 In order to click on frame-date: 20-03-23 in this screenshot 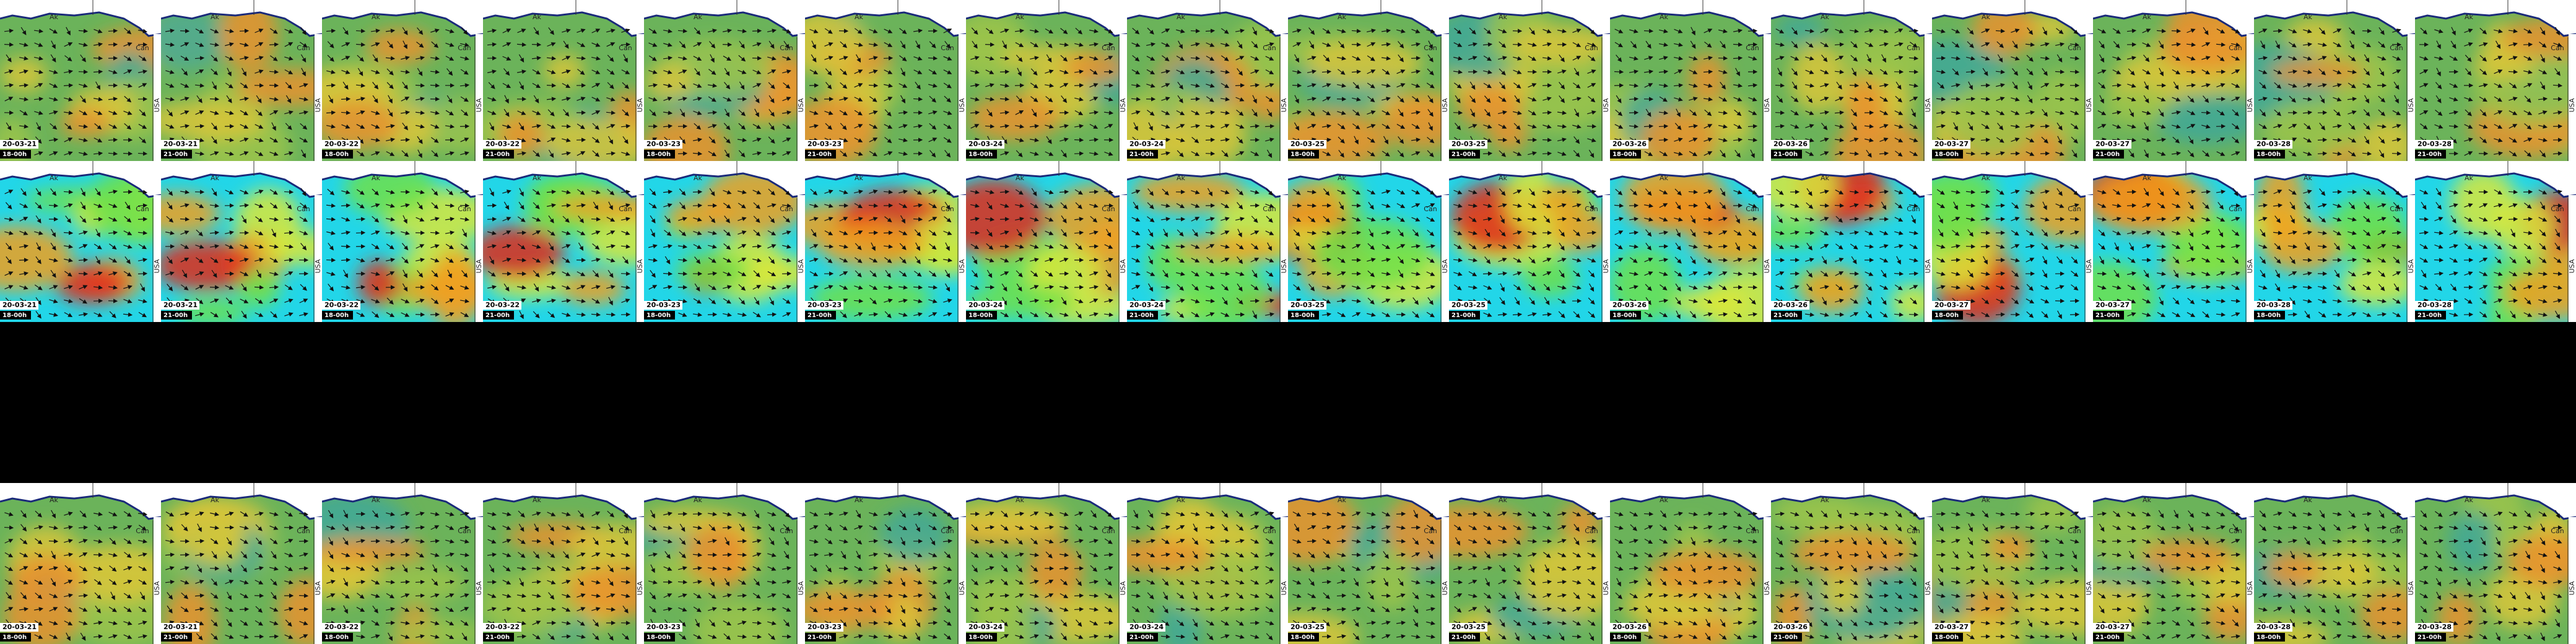, I will do `click(663, 627)`.